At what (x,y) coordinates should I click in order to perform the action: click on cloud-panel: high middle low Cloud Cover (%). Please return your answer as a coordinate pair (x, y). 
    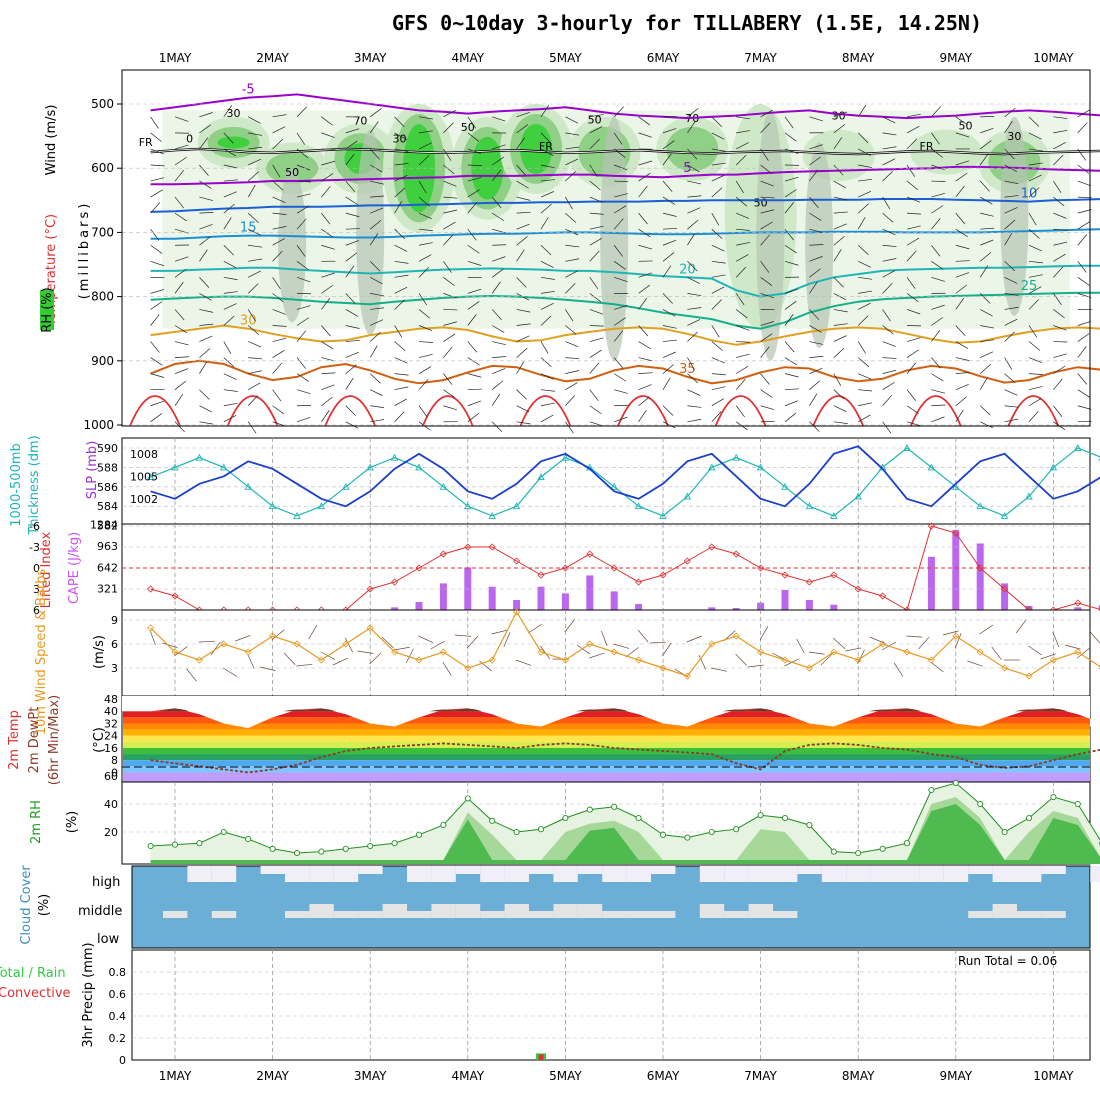
    Looking at the image, I should click on (559, 907).